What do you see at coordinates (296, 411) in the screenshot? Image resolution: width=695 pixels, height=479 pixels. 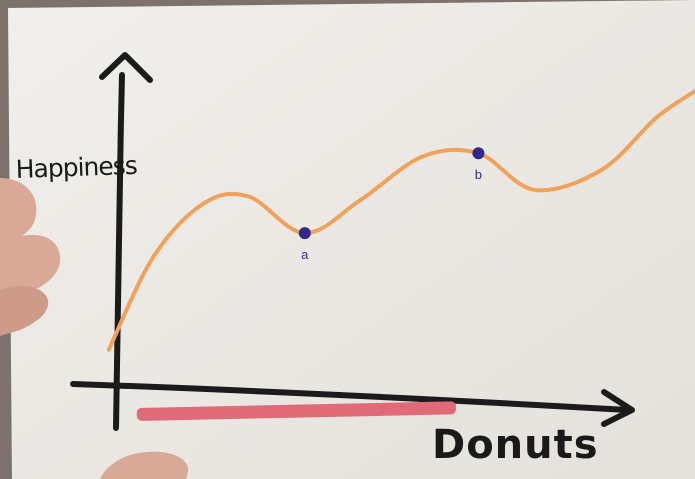 I see `range-bar` at bounding box center [296, 411].